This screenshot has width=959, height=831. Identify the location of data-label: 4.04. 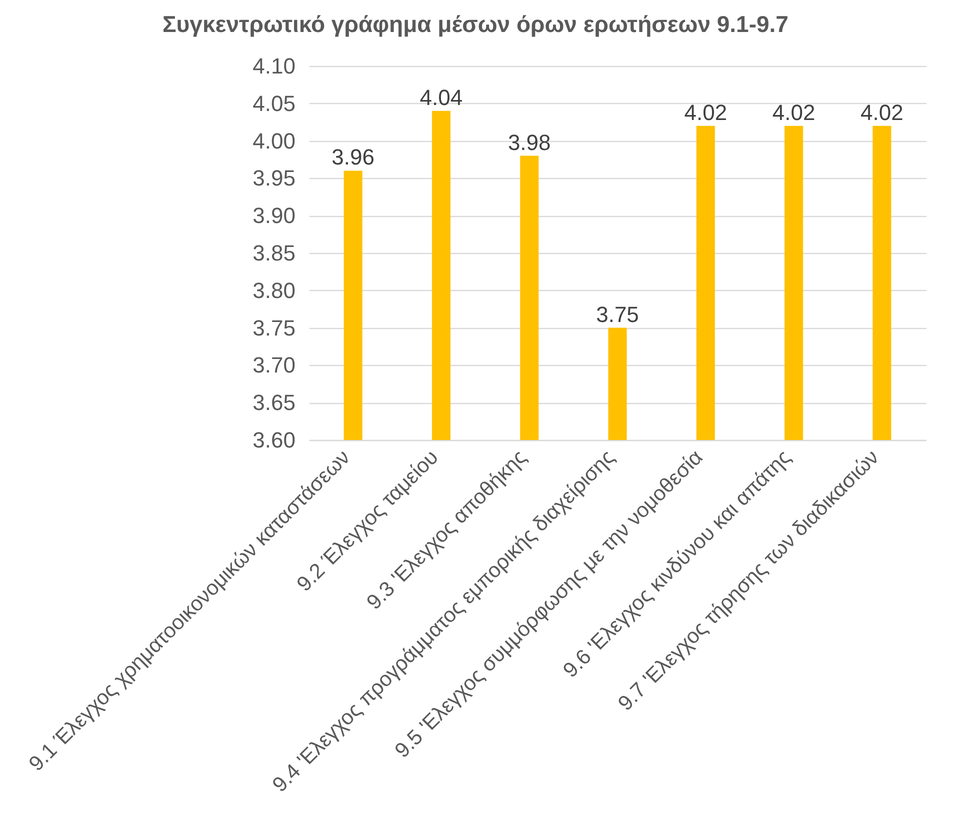
(441, 97).